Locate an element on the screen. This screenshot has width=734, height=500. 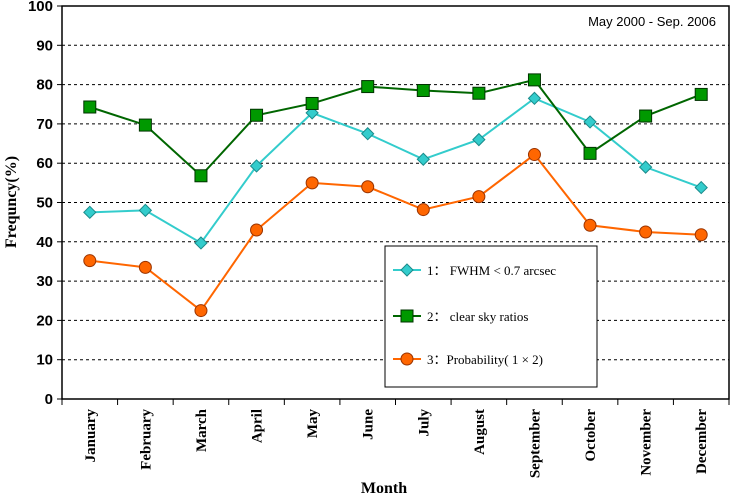
x-tick-label: September is located at coordinates (535, 443).